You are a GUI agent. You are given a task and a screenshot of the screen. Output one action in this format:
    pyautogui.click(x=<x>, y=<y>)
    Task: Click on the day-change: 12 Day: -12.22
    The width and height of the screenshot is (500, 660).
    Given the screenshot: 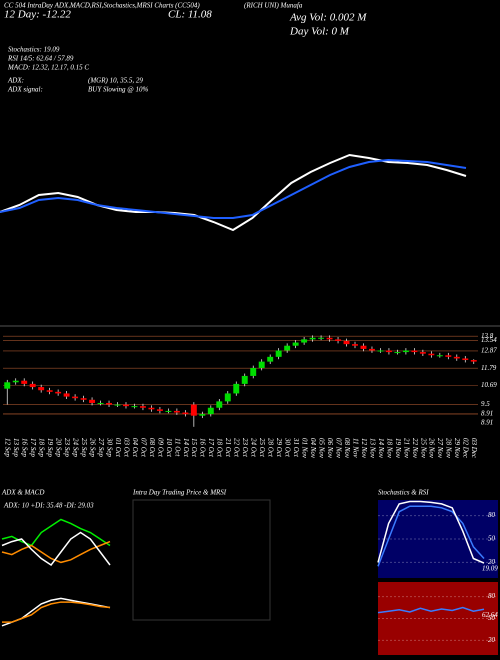 What is the action you would take?
    pyautogui.click(x=37, y=15)
    